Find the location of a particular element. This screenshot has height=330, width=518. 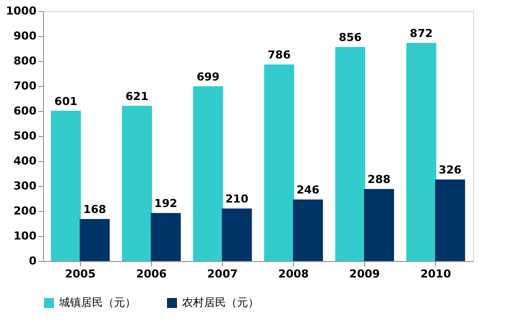

data-label: 601 is located at coordinates (66, 101).